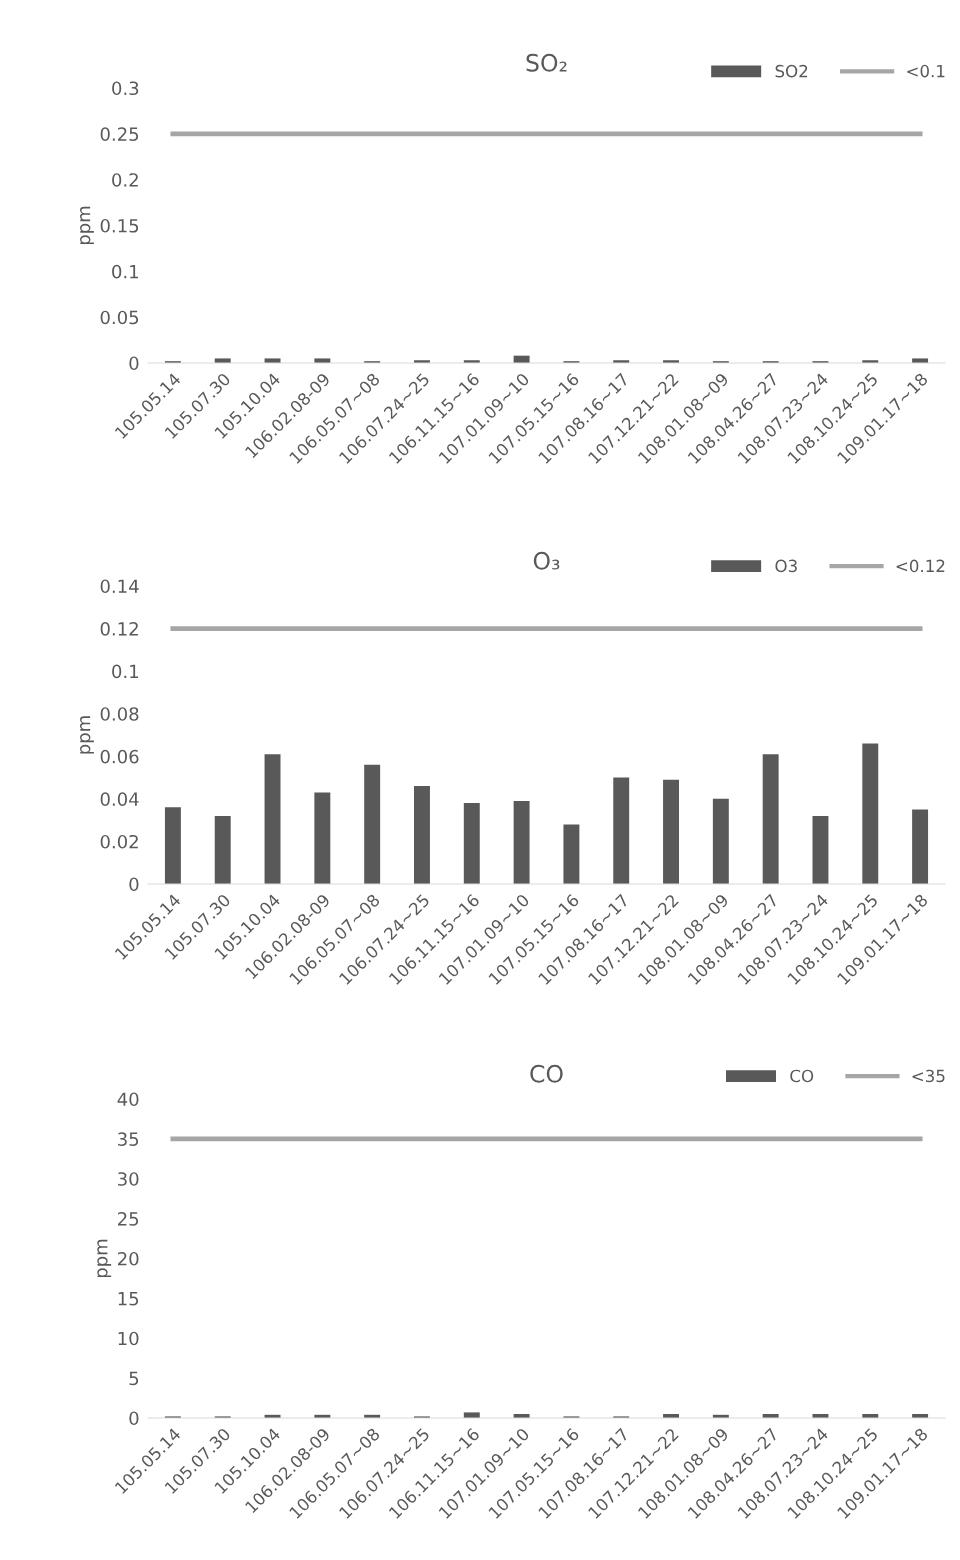 This screenshot has width=960, height=1560. Describe the element at coordinates (119, 756) in the screenshot. I see `y-tick-label: 0.06` at that location.